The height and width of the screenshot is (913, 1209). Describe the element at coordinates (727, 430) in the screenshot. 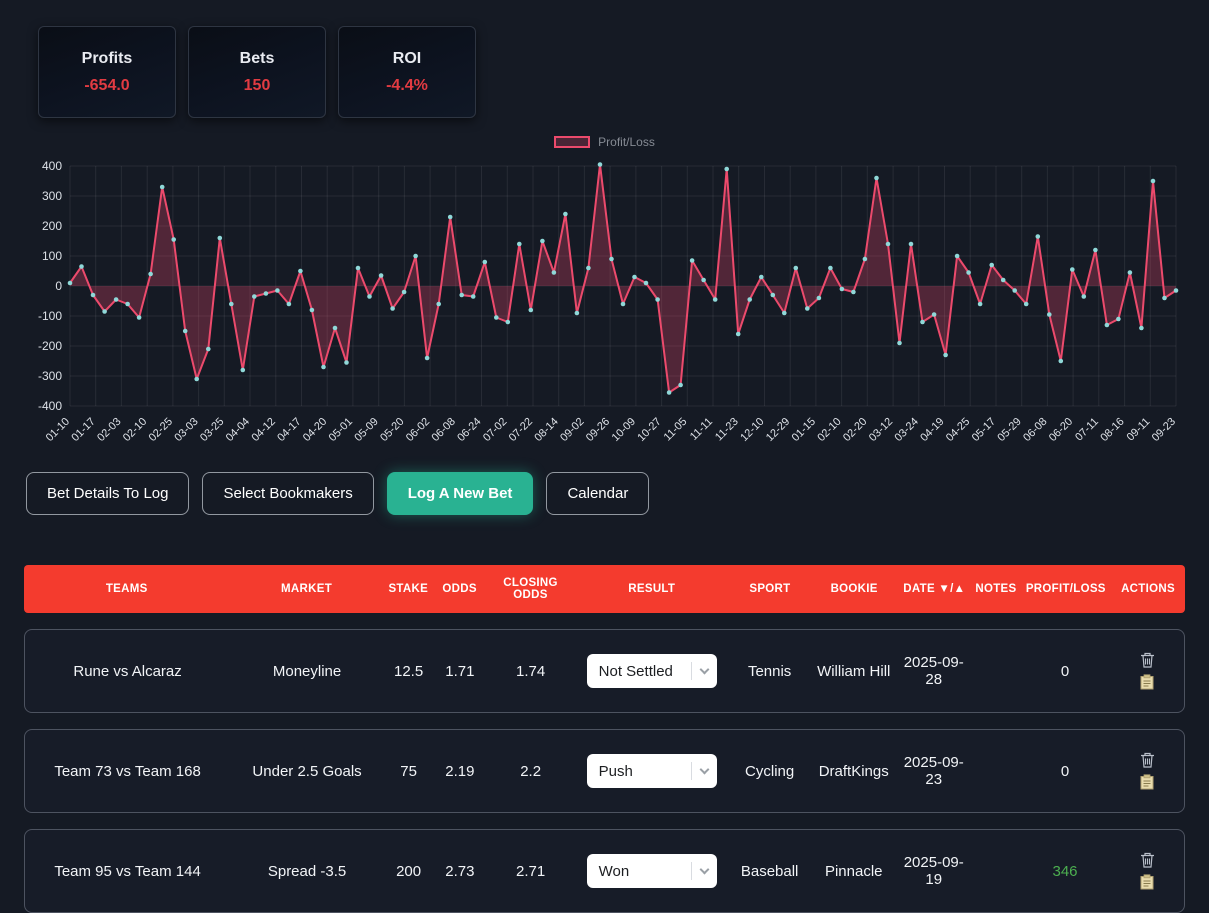

I see `svg-text: 11-23` at that location.